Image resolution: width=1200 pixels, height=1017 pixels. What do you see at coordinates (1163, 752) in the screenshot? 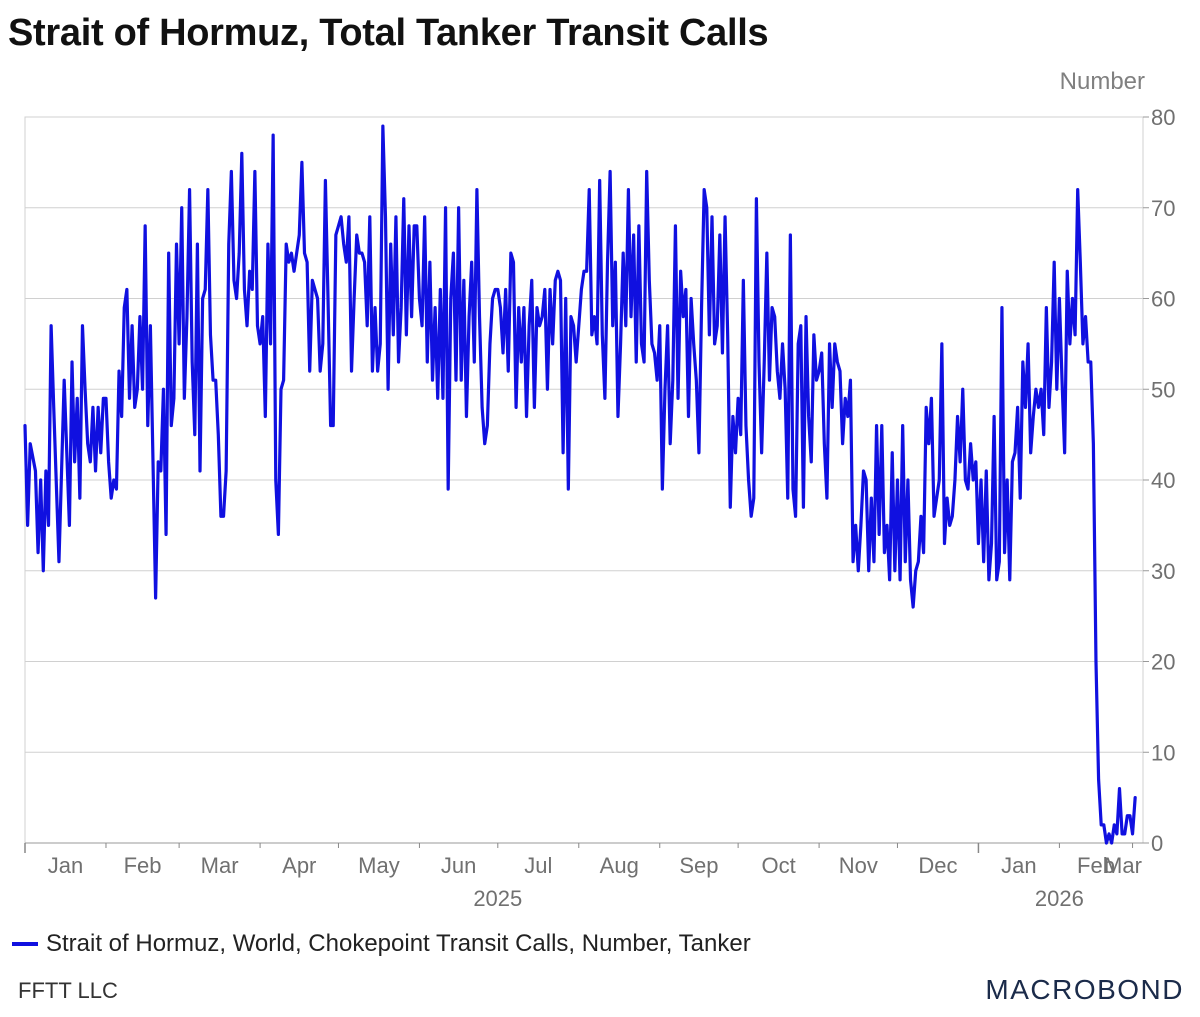
I see `y-tick-label: 10` at bounding box center [1163, 752].